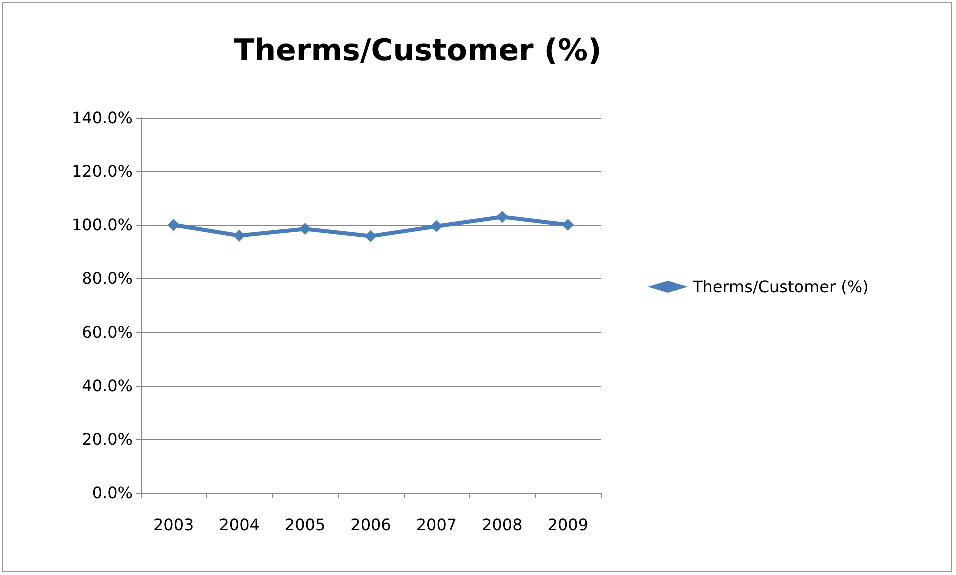  What do you see at coordinates (568, 525) in the screenshot?
I see `x-tick-label: 2009` at bounding box center [568, 525].